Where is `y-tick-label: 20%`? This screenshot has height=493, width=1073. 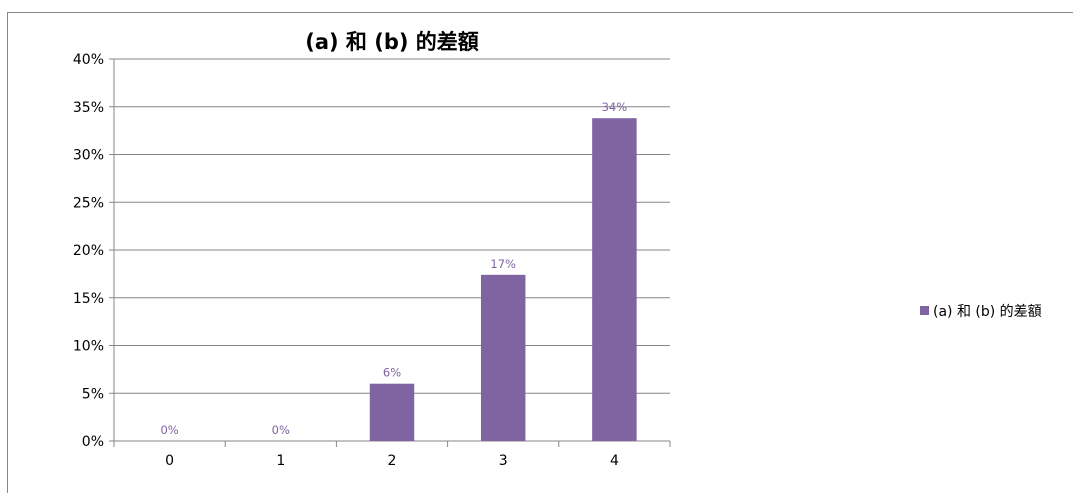 y-tick-label: 20% is located at coordinates (88, 251).